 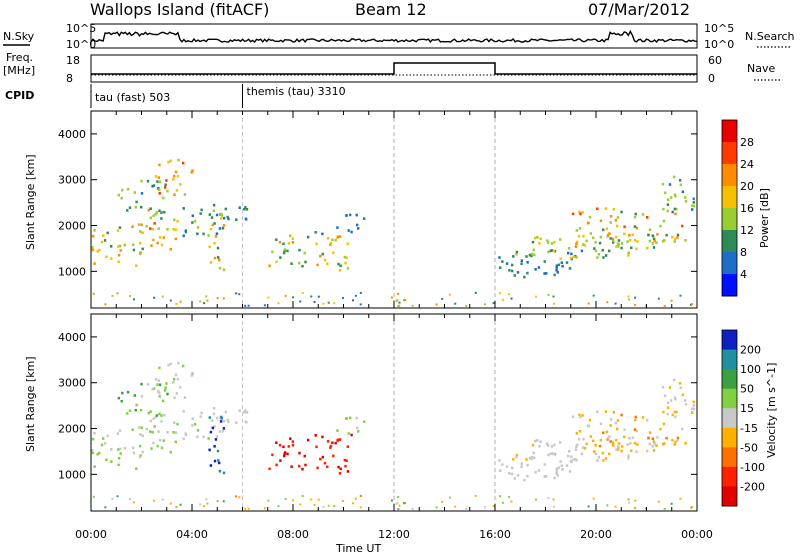 I want to click on x-tick-label: 00:00, so click(x=91, y=534).